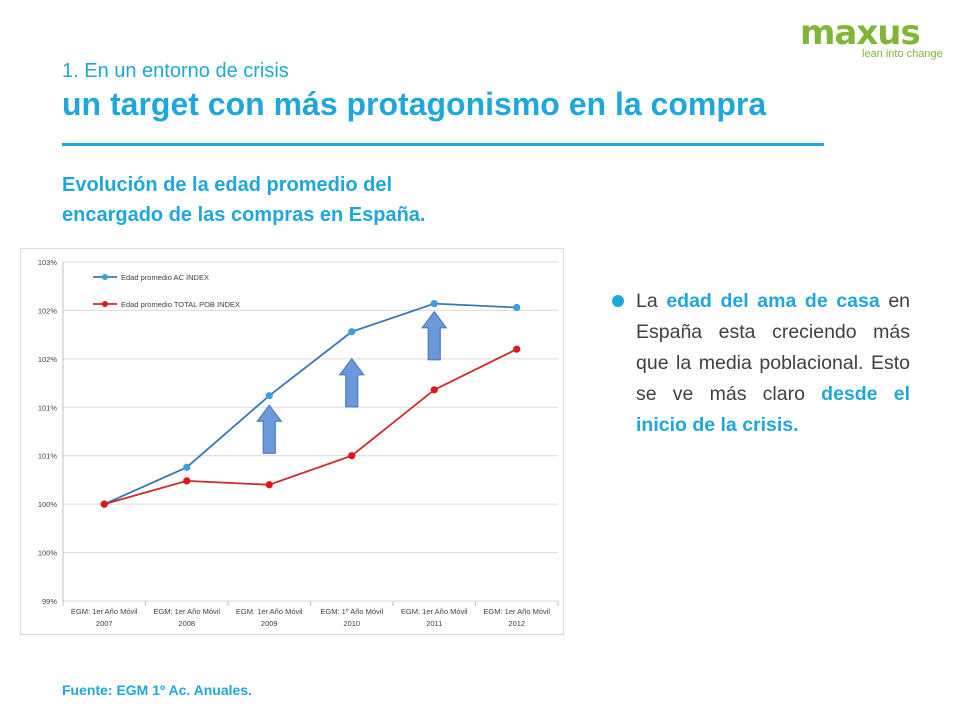 The height and width of the screenshot is (720, 960). Describe the element at coordinates (860, 33) in the screenshot. I see `logo-wordmark: maxus` at that location.